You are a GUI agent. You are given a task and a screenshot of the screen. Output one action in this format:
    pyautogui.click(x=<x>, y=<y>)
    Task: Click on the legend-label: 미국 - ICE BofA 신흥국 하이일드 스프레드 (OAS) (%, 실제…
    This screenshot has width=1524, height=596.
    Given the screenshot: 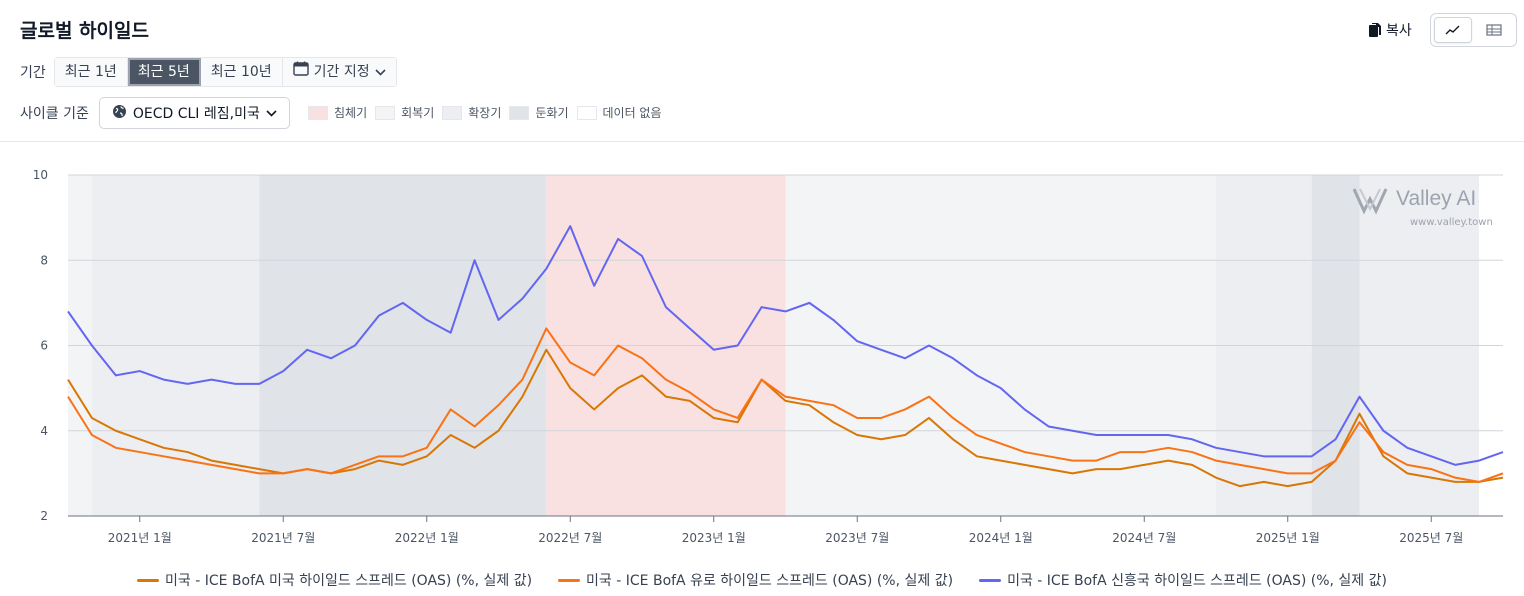 What is the action you would take?
    pyautogui.click(x=1197, y=581)
    